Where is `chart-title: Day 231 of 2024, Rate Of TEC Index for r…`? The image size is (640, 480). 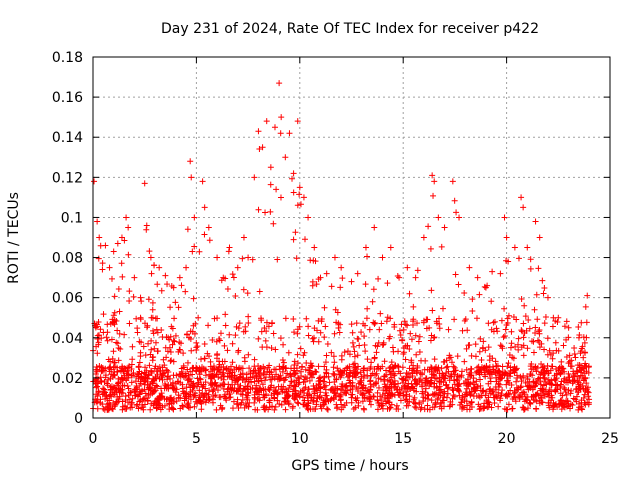
chart-title: Day 231 of 2024, Rate Of TEC Index for r… is located at coordinates (350, 29).